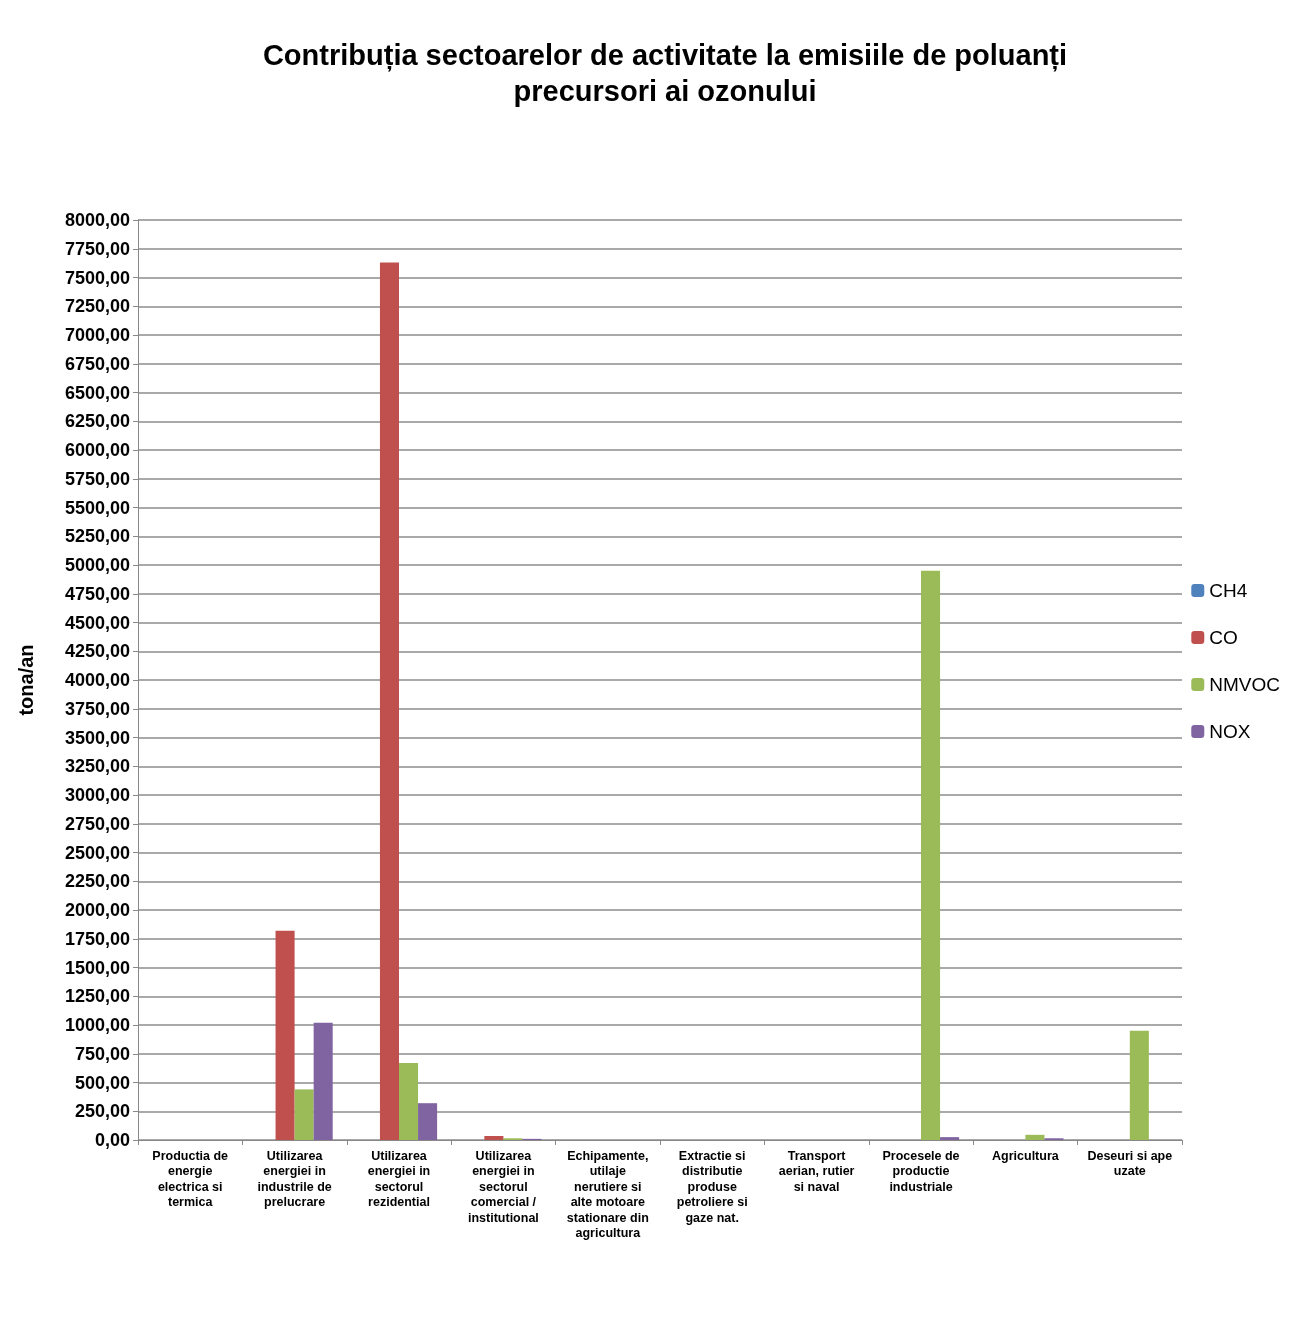 This screenshot has height=1322, width=1300. Describe the element at coordinates (97, 766) in the screenshot. I see `y-tick-label: 3250,00` at that location.